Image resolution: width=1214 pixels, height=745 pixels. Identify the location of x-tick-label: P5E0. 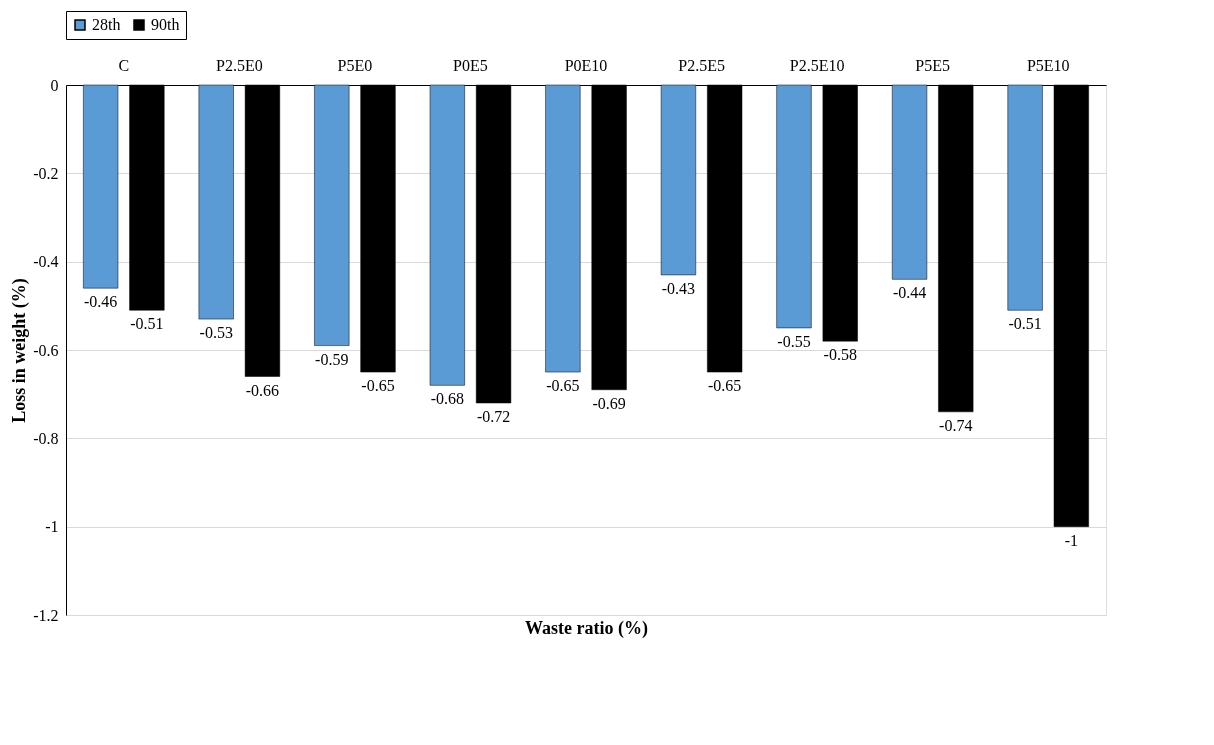
(355, 65).